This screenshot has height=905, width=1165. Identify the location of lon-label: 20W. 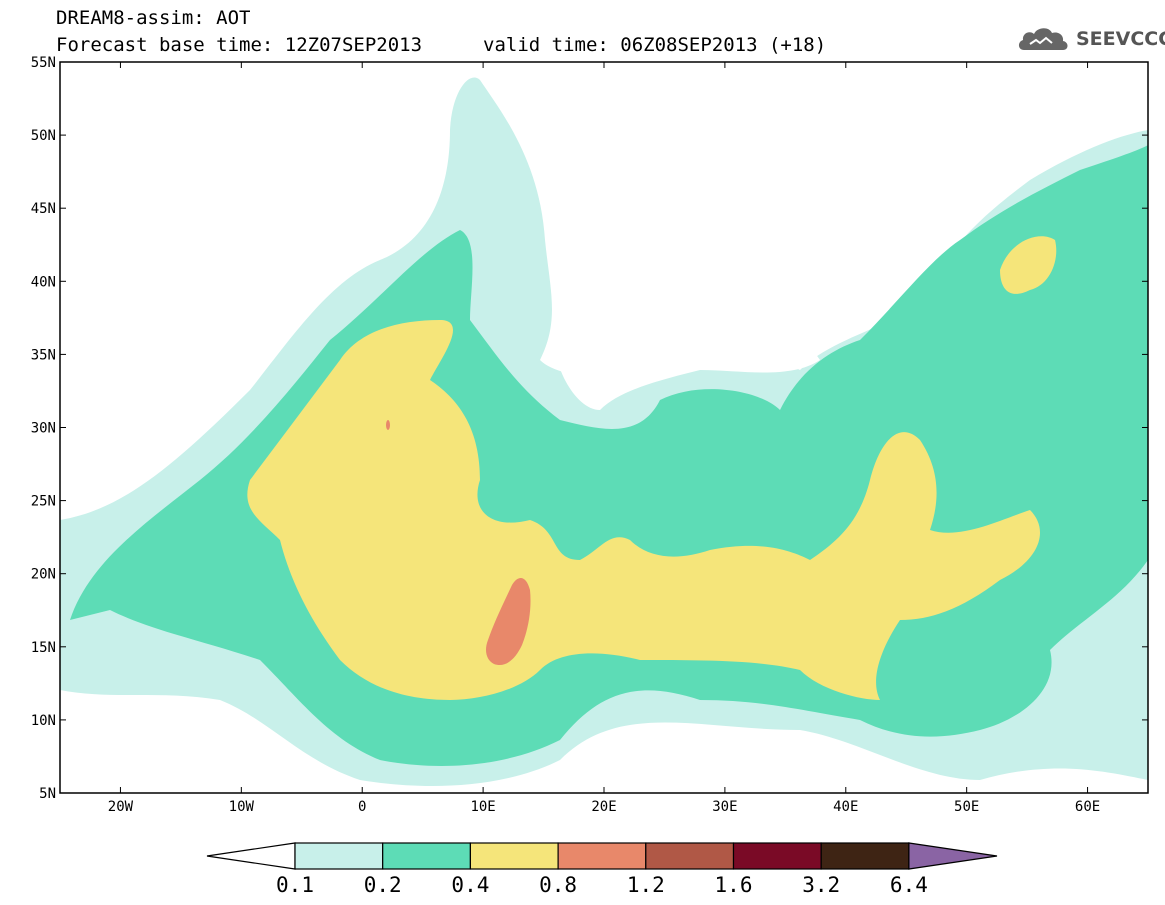
(121, 807).